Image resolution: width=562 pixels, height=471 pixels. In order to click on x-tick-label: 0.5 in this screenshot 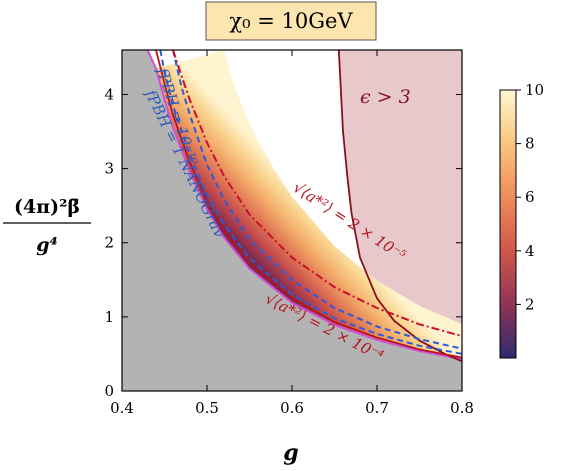, I will do `click(207, 408)`.